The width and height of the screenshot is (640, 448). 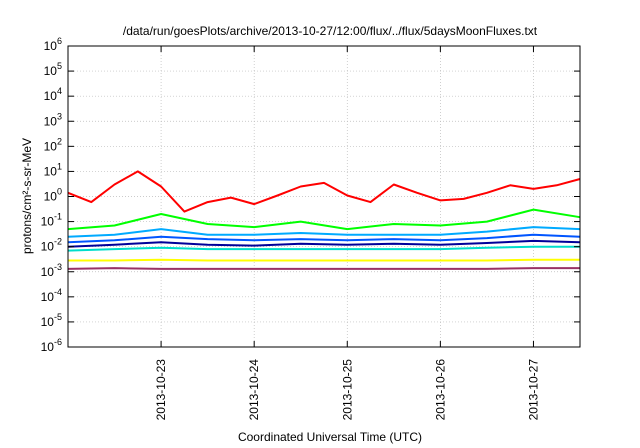 I want to click on y-tick-exponent: -4, so click(x=58, y=292).